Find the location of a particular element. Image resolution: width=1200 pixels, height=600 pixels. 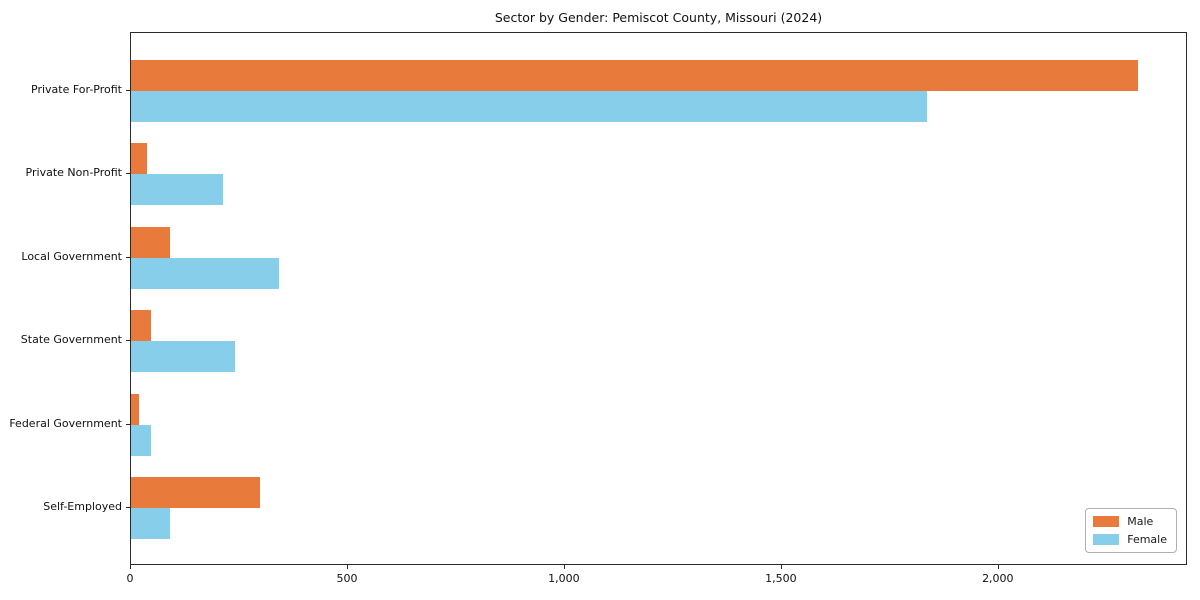

y-tick-label-private-non-profit: Private Non-Profit is located at coordinates (73, 173).